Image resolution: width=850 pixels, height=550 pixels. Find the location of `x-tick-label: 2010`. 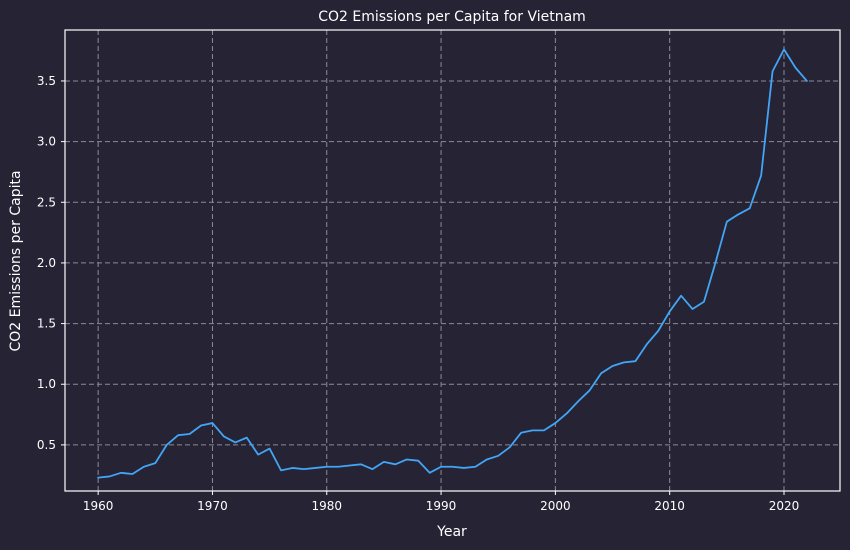

x-tick-label: 2010 is located at coordinates (669, 506).